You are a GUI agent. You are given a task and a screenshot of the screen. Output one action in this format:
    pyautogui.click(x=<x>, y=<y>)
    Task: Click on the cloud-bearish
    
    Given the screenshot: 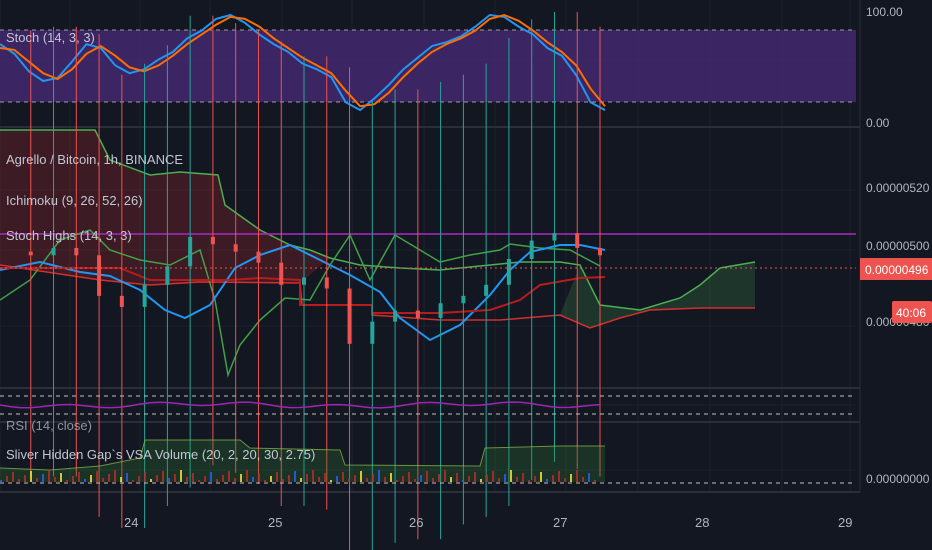 What is the action you would take?
    pyautogui.click(x=165, y=207)
    